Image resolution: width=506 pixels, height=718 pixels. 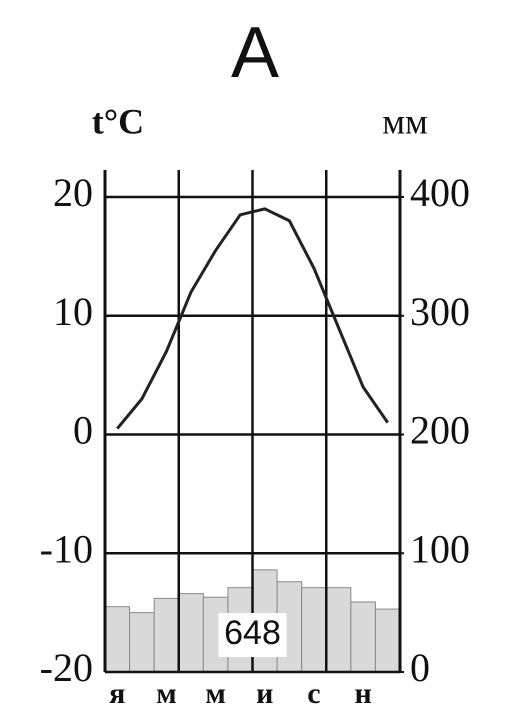 What do you see at coordinates (440, 430) in the screenshot?
I see `y2-tick-label: 200` at bounding box center [440, 430].